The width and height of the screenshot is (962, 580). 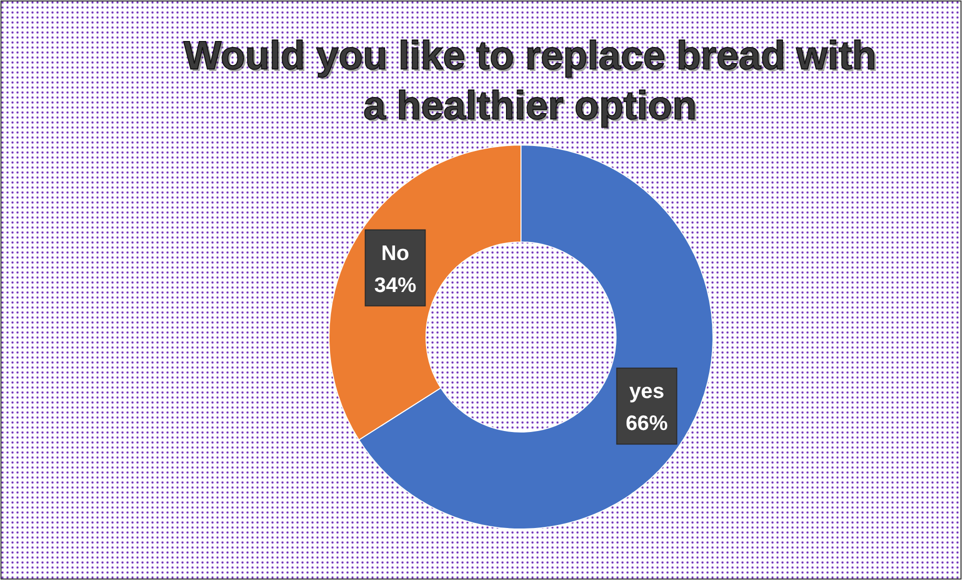 I want to click on data-label: 66%, so click(x=647, y=424).